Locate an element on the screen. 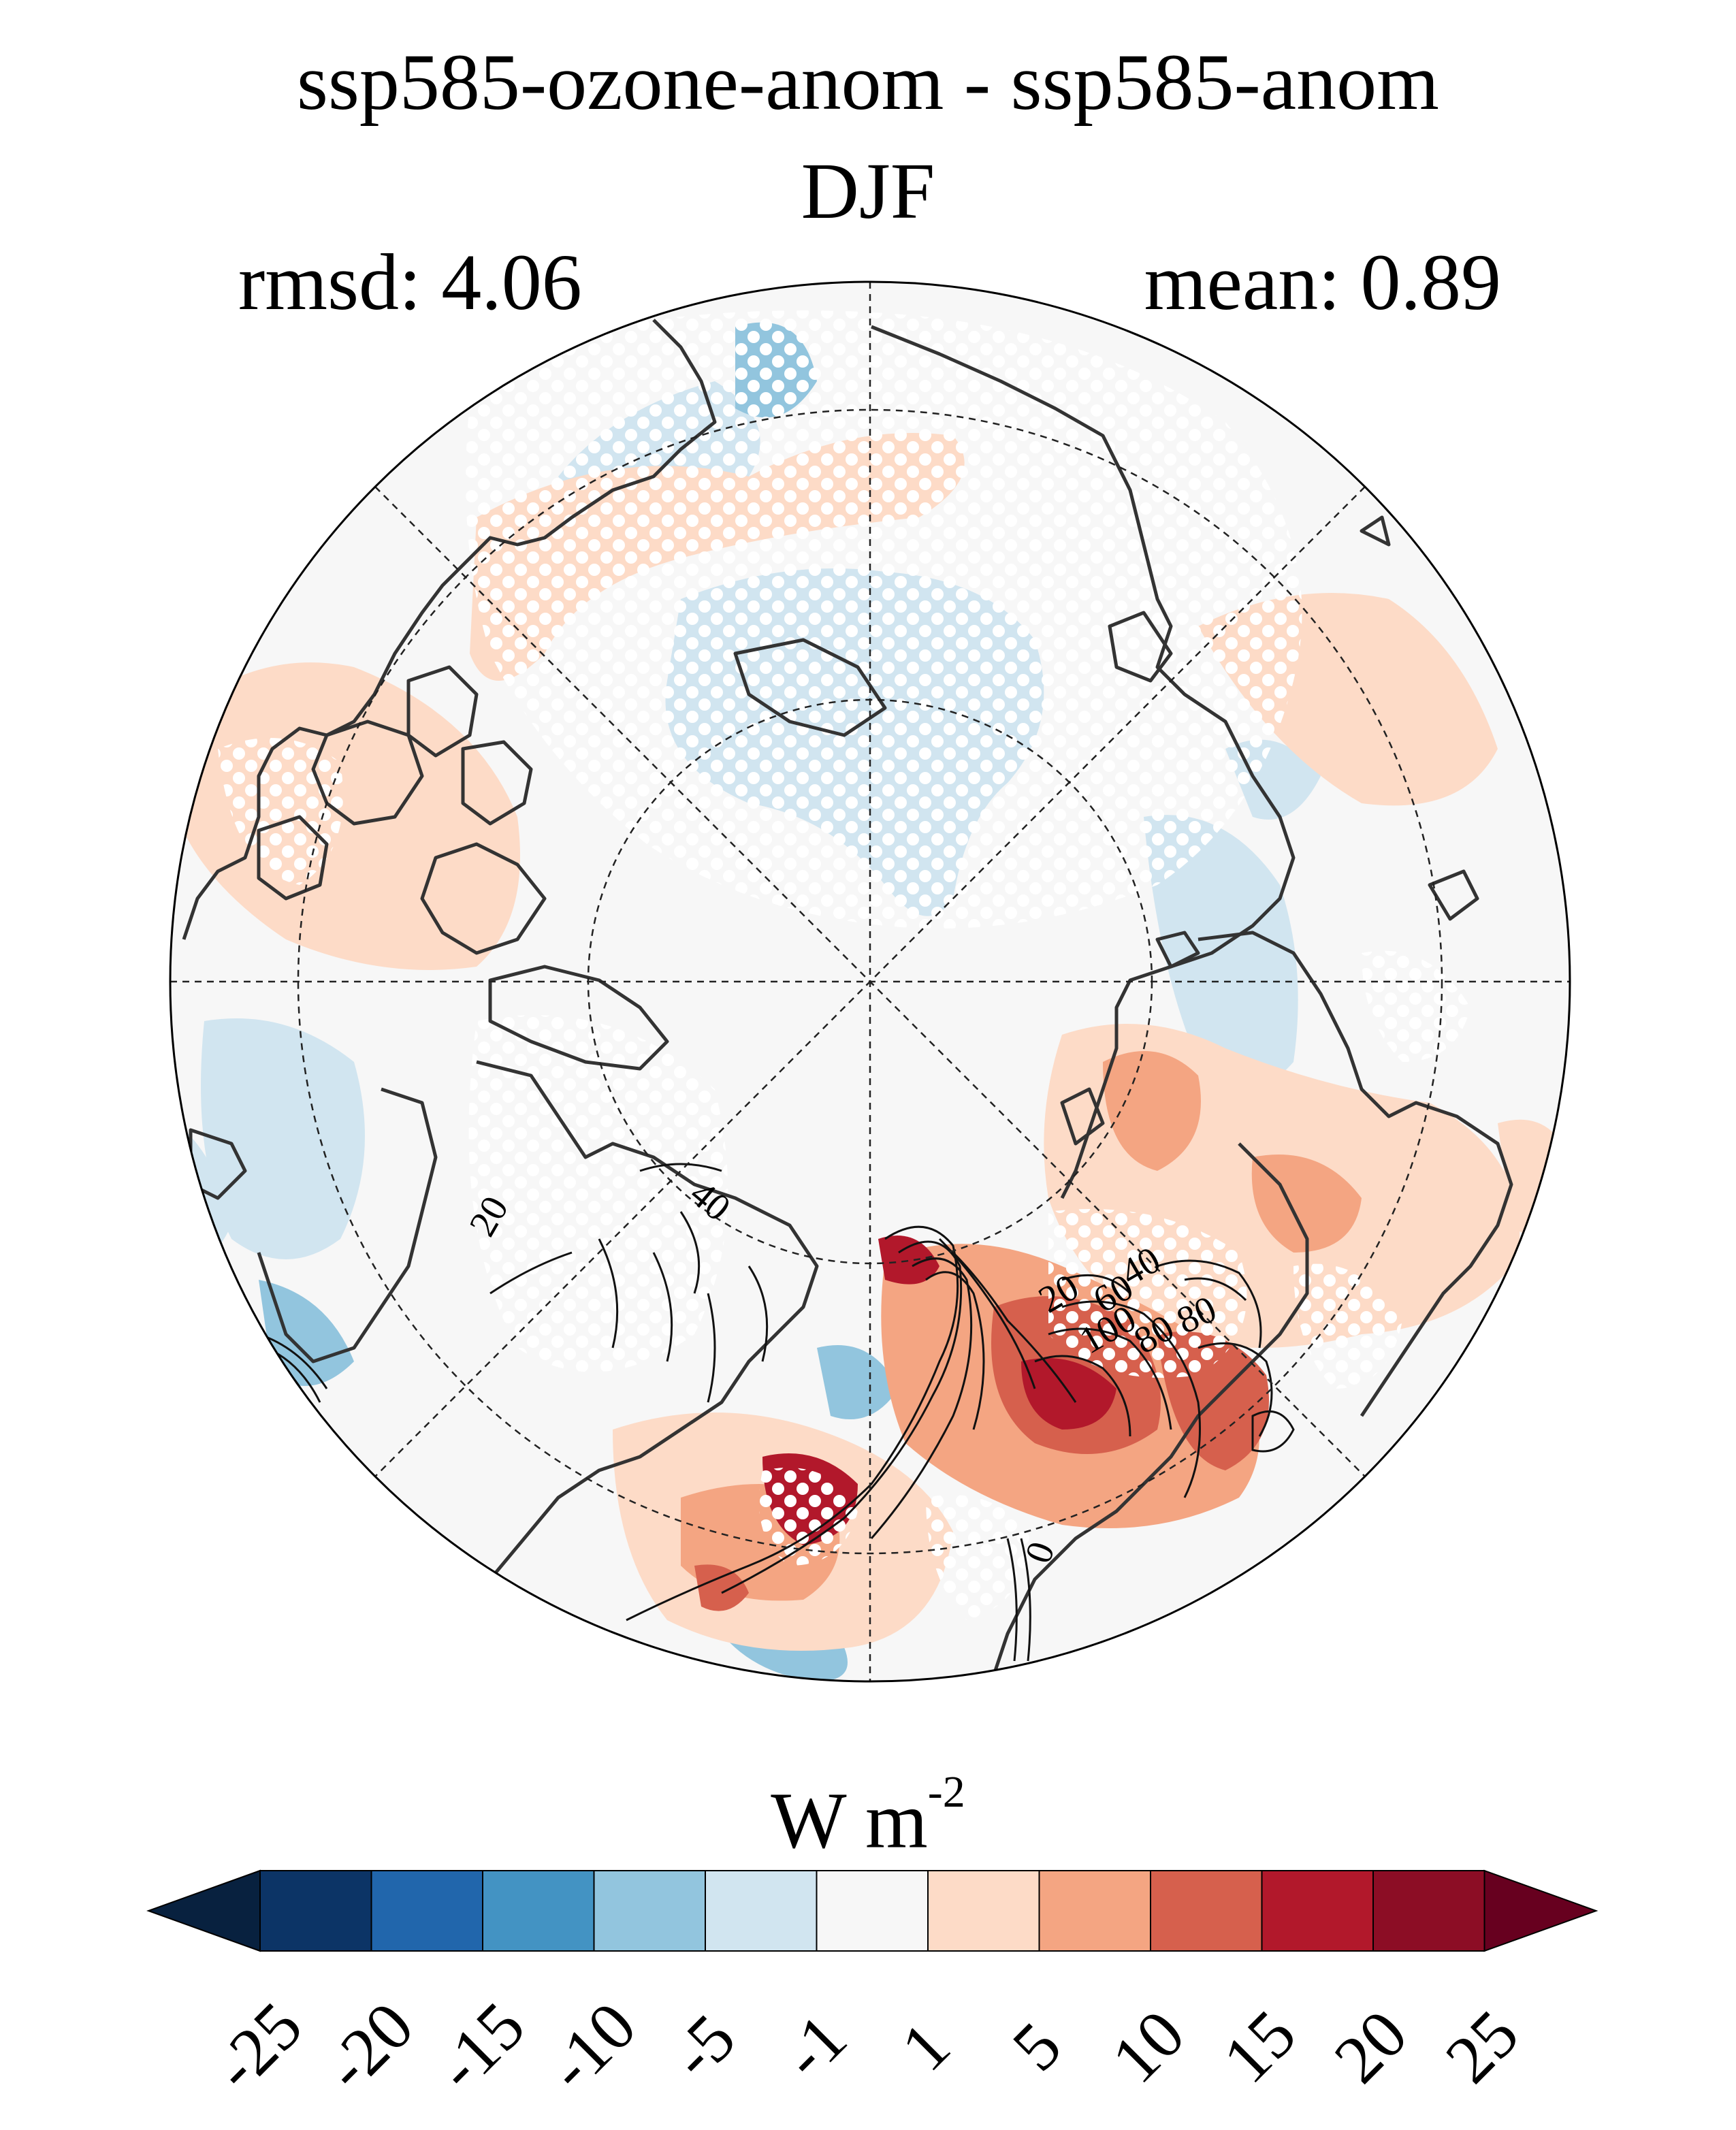 This screenshot has height=2130, width=1736. colorbar-tick-label: -5 is located at coordinates (703, 2046).